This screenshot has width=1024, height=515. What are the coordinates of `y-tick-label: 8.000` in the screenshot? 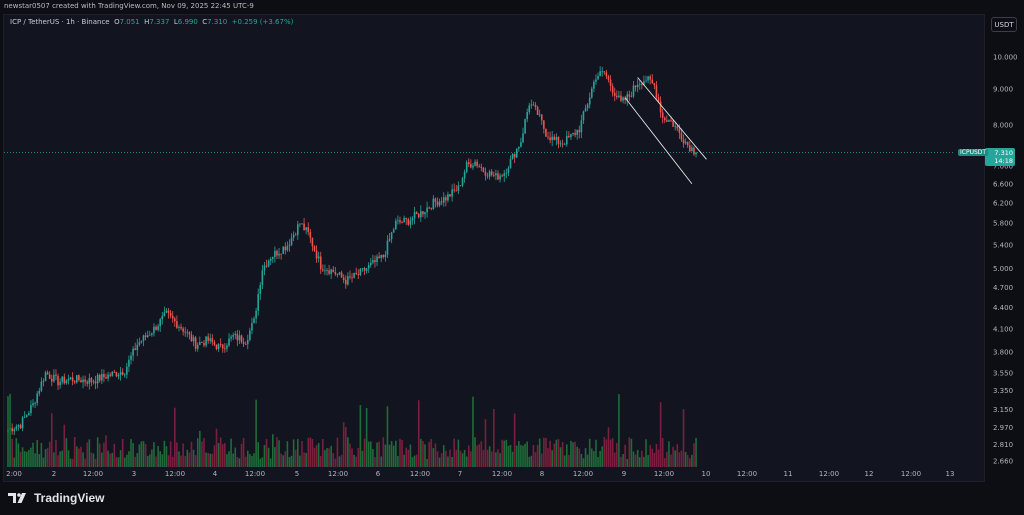 It's located at (1003, 126).